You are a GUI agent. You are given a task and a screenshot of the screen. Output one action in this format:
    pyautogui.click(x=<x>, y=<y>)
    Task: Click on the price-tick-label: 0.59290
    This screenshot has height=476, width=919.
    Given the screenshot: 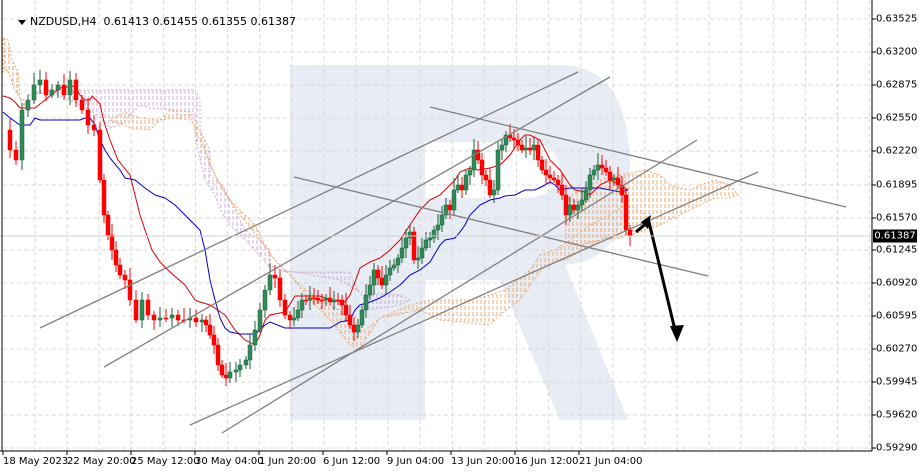 What is the action you would take?
    pyautogui.click(x=897, y=448)
    